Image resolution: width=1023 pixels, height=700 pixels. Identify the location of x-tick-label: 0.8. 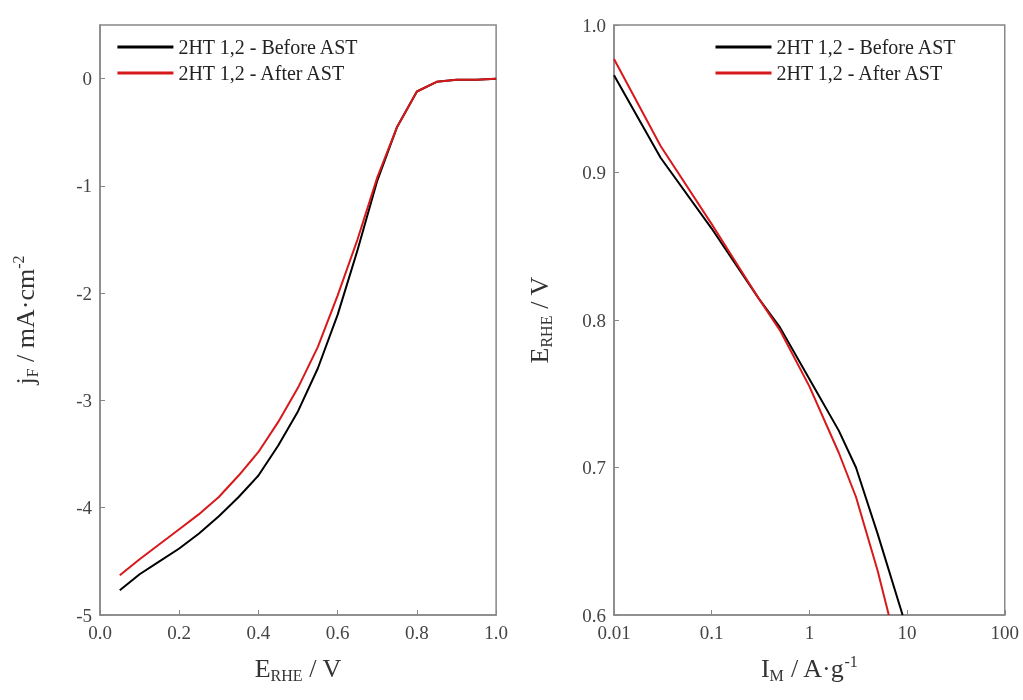
(417, 632).